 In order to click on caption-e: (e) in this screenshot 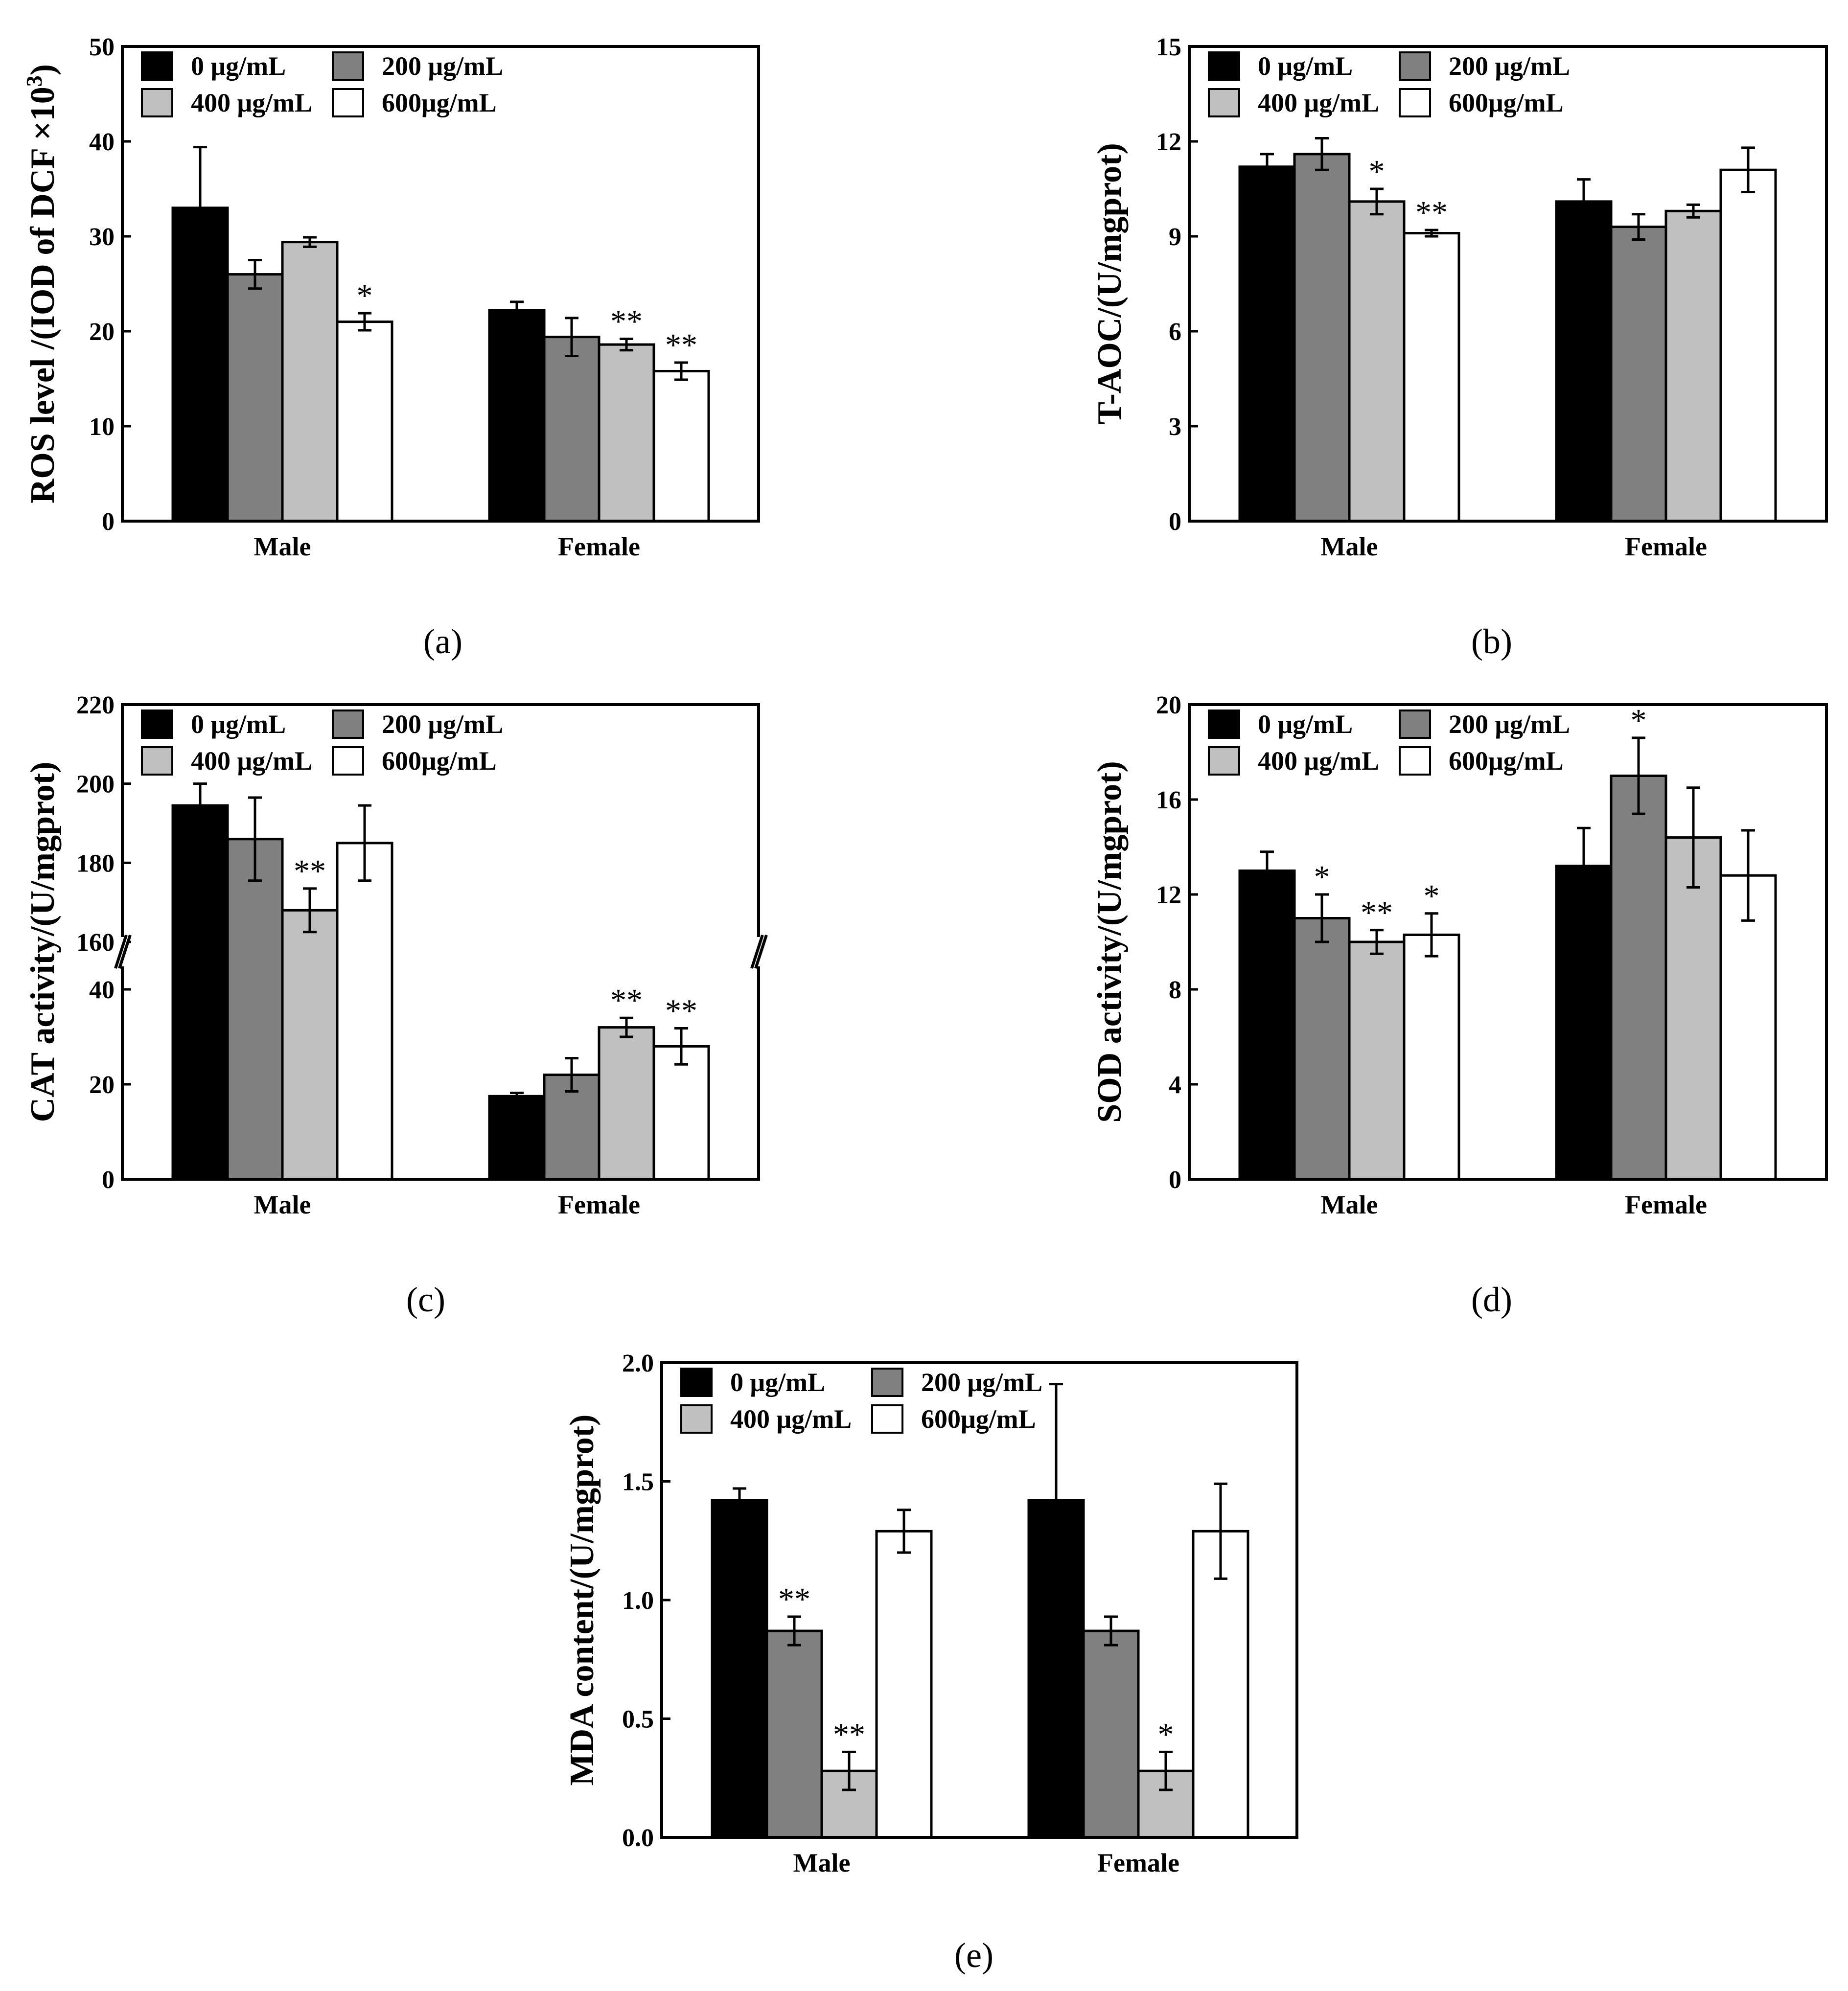, I will do `click(973, 1955)`.